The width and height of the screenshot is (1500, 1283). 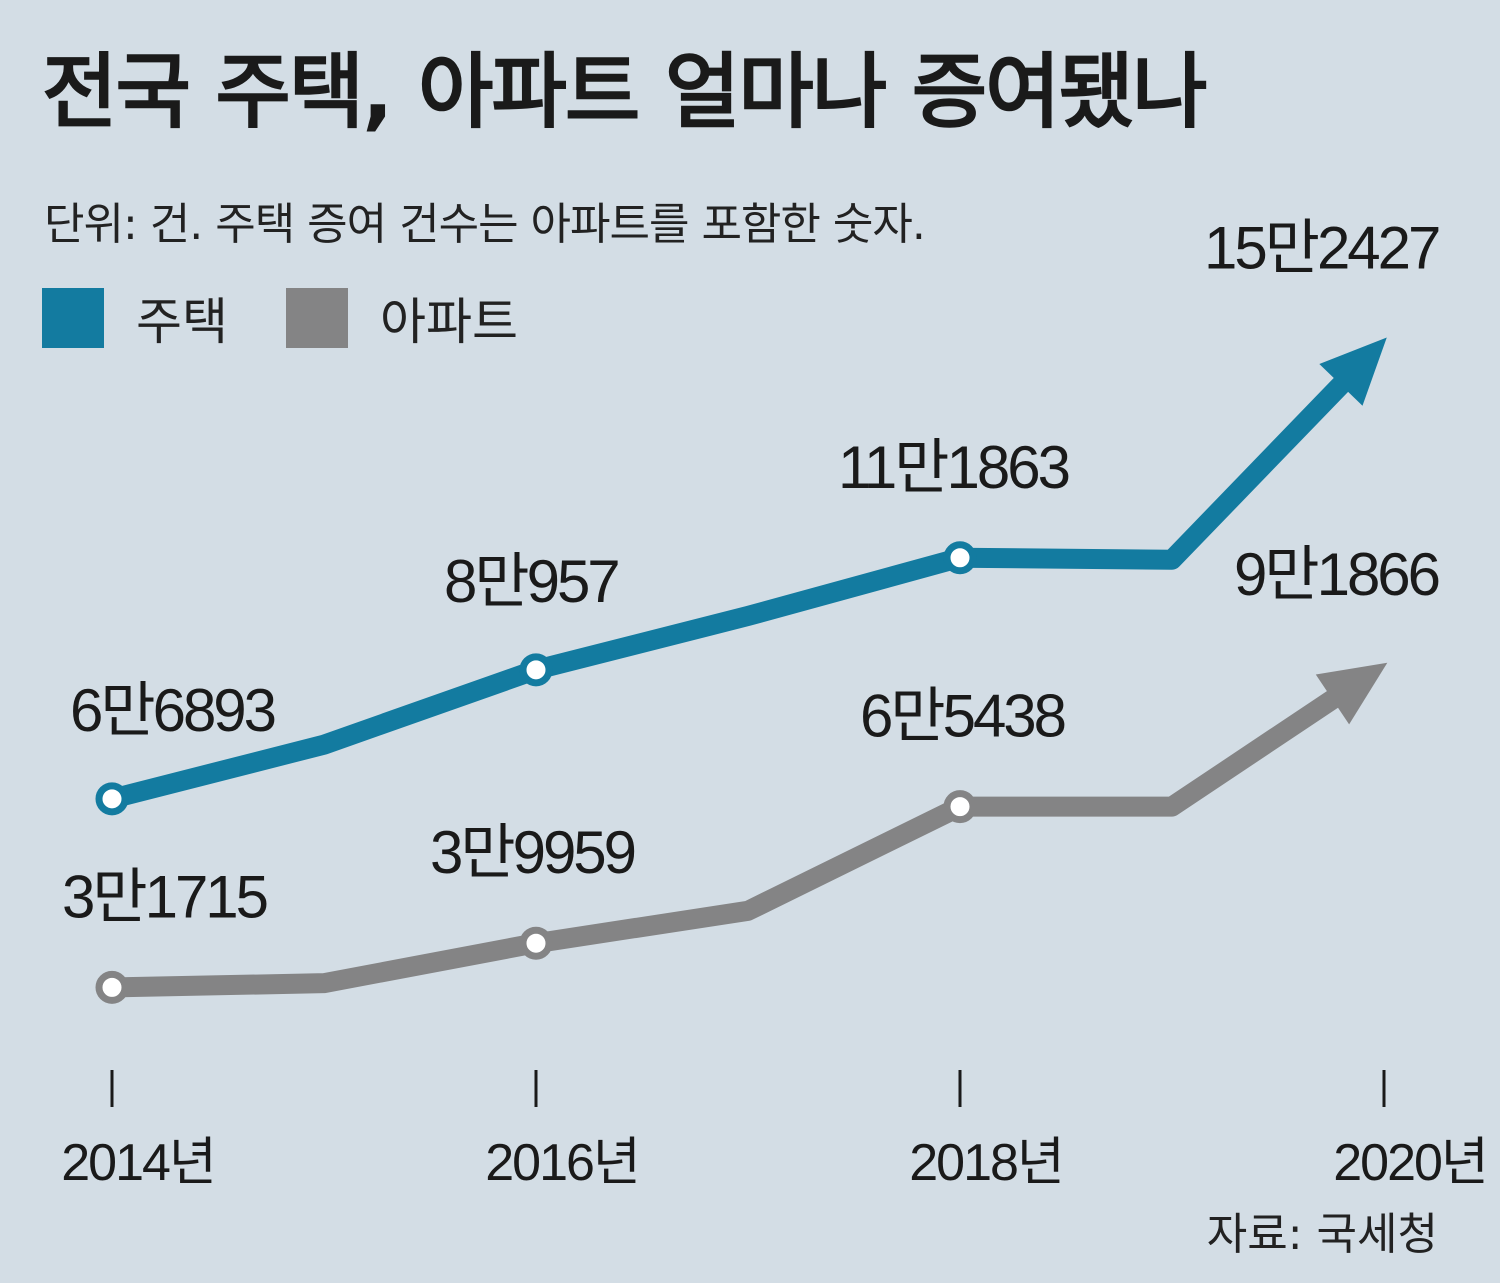 What do you see at coordinates (164, 896) in the screenshot?
I see `data-label: 3만1715` at bounding box center [164, 896].